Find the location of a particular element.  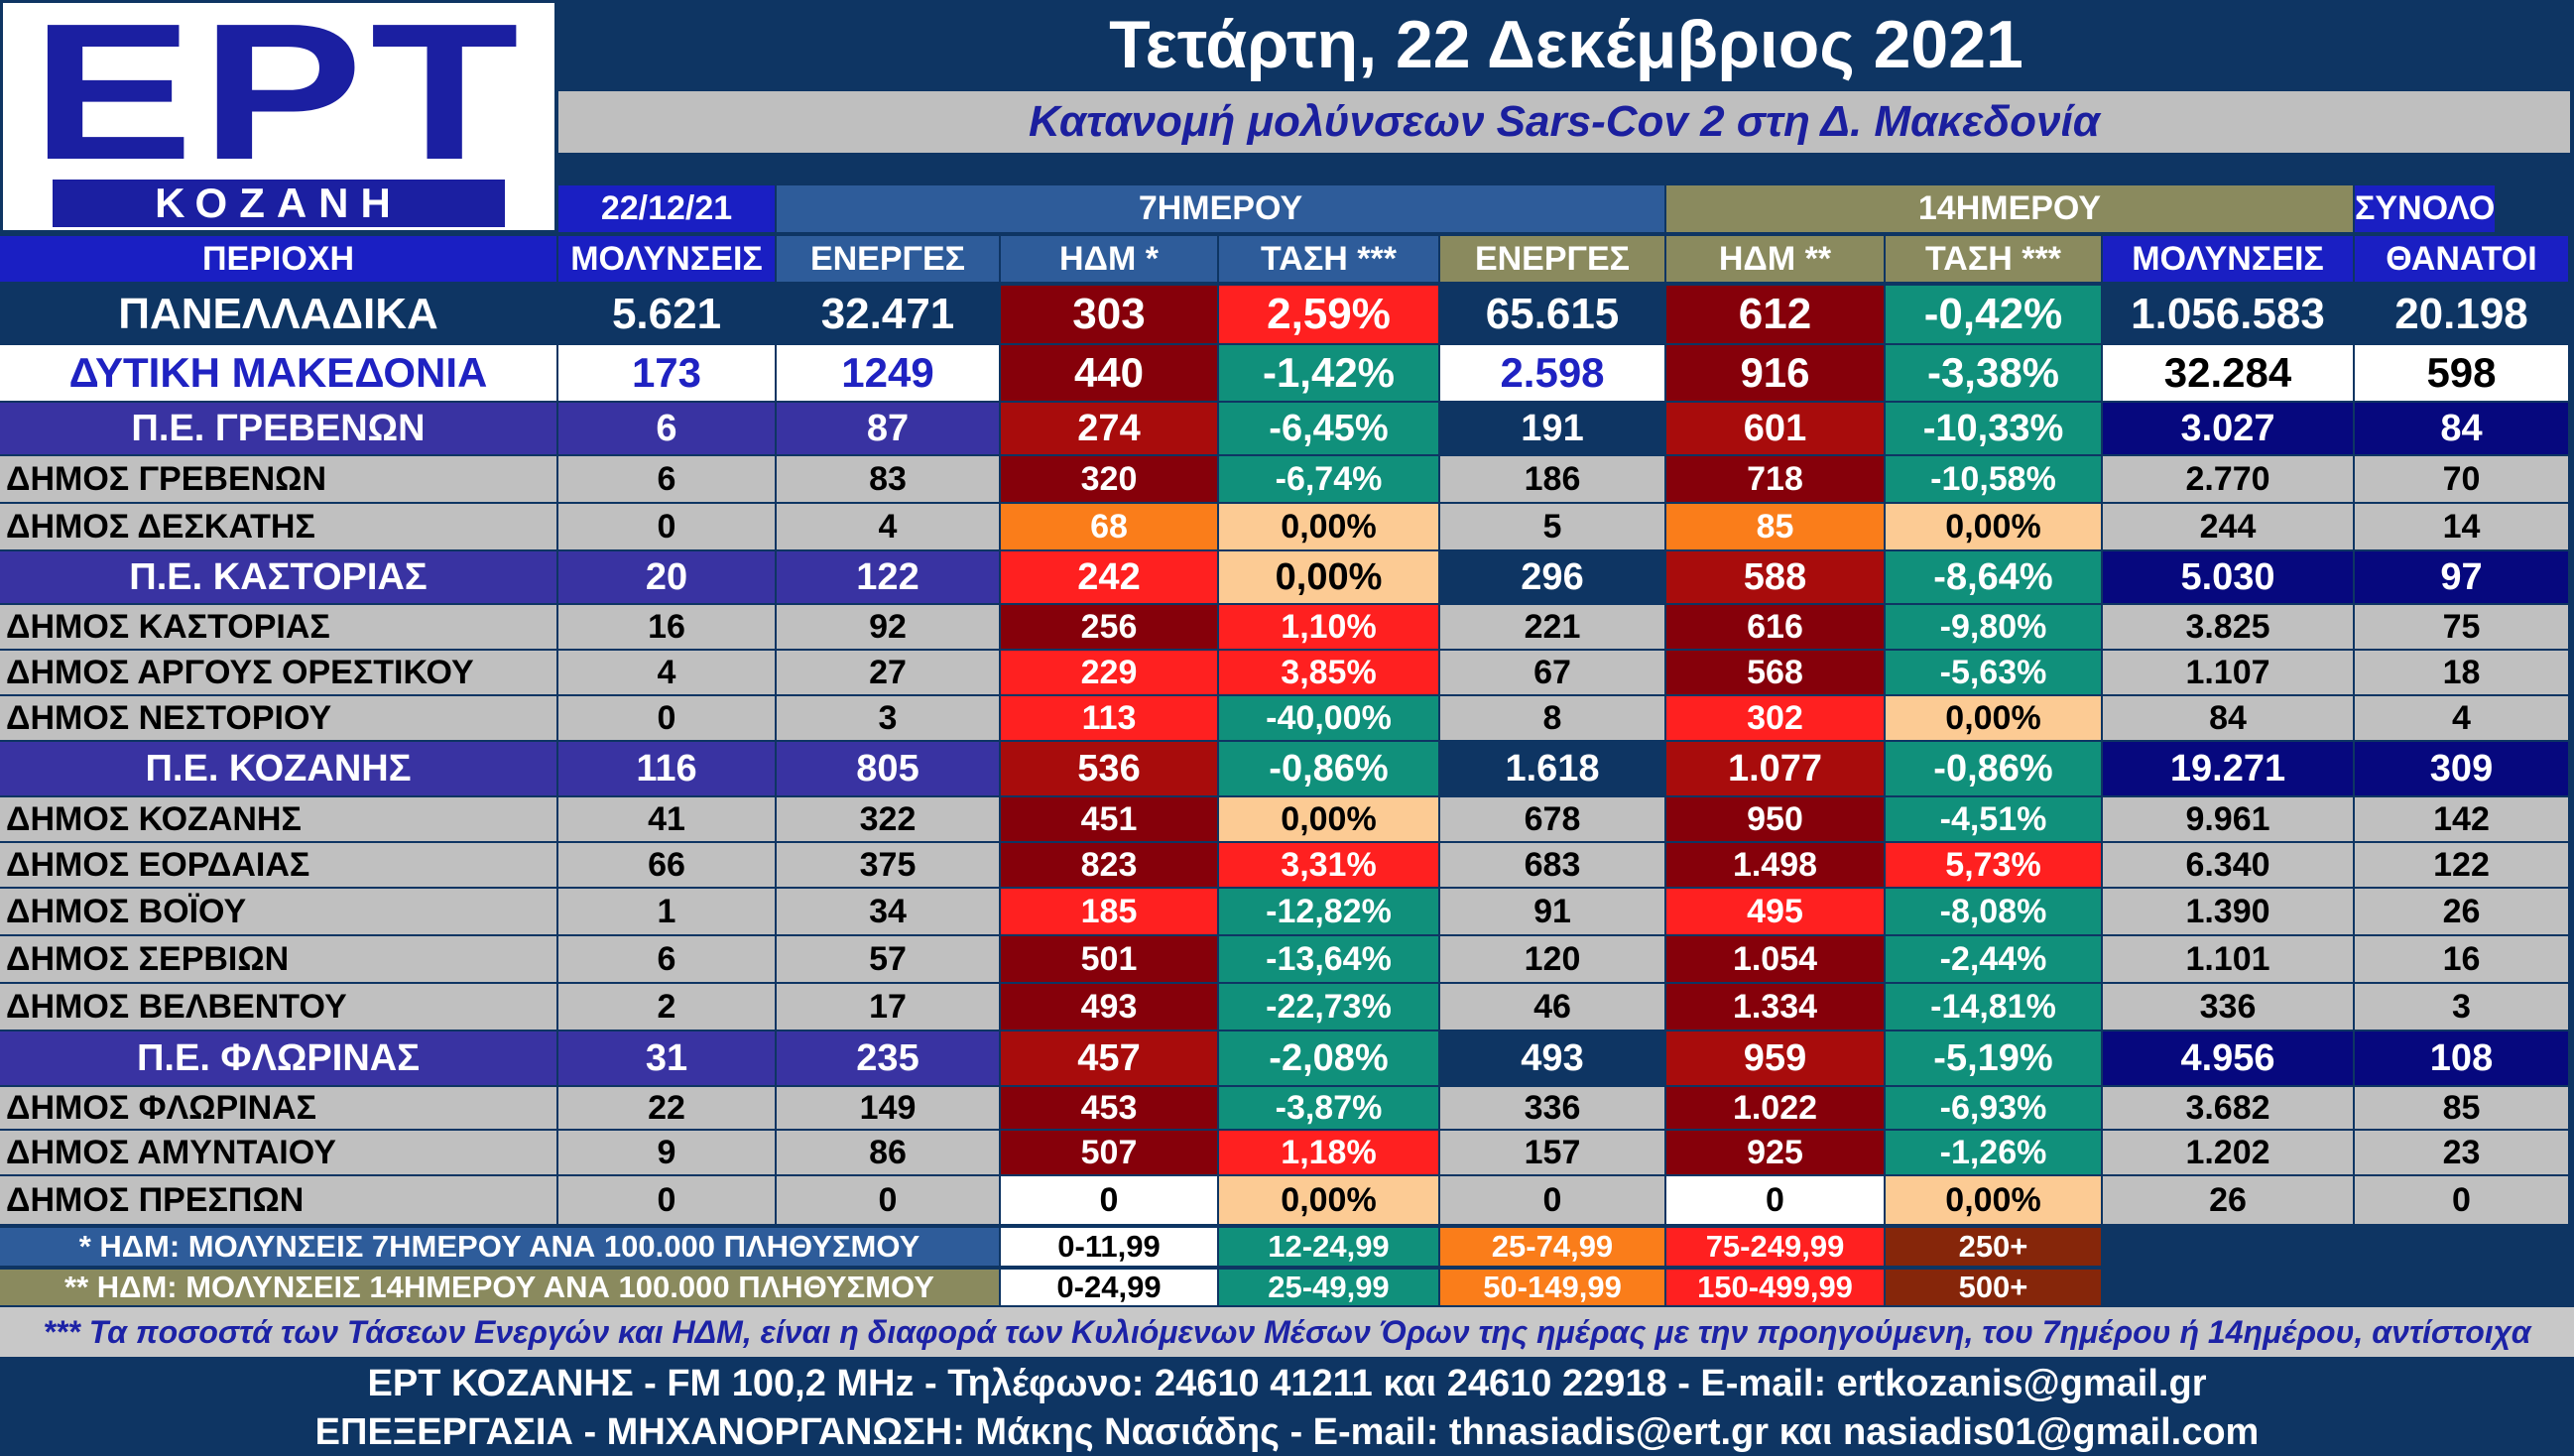

row-area-name: ΔΥΤΙΚΗ ΜΑΚΕΔΟΝΙΑ is located at coordinates (279, 374).